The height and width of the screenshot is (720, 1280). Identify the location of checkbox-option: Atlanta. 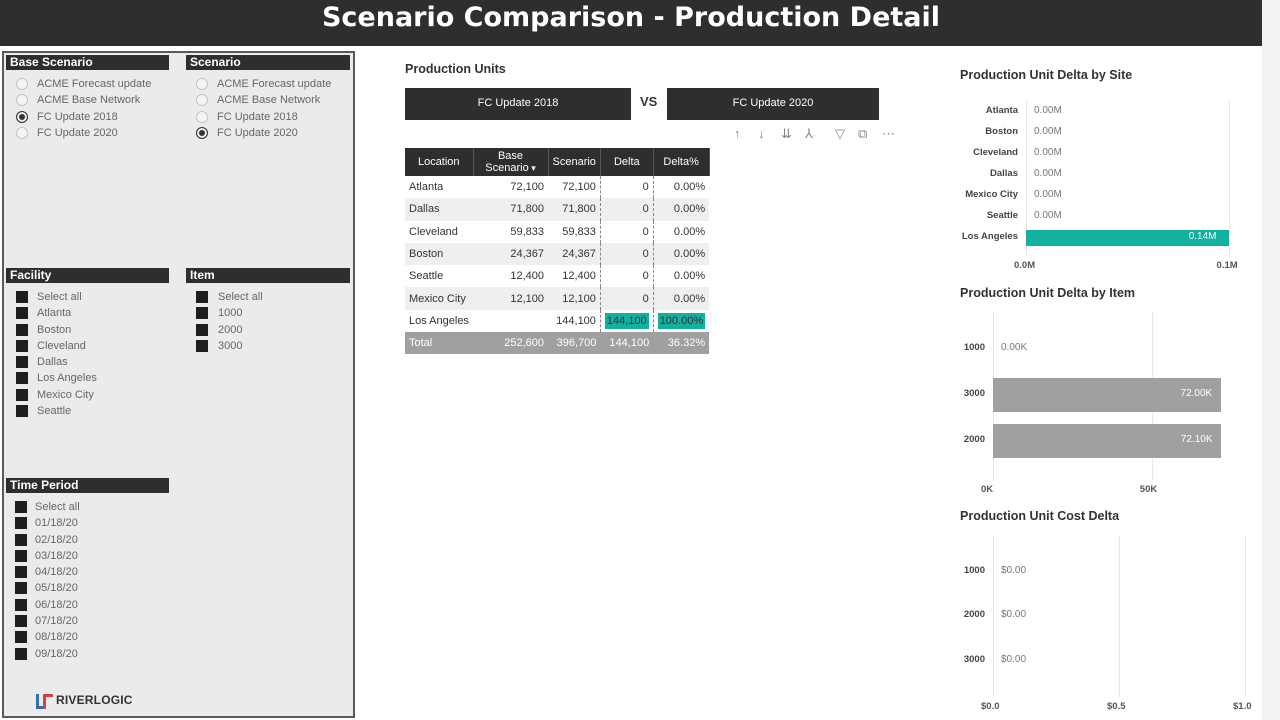
(87, 313).